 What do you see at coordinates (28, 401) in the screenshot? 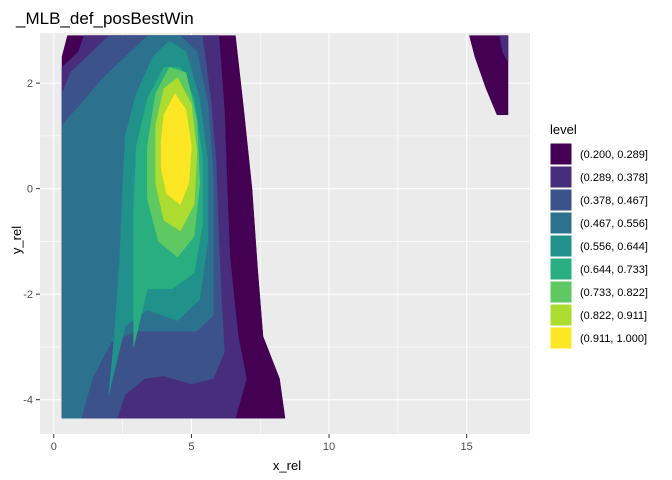
I see `y-tick-label: -4` at bounding box center [28, 401].